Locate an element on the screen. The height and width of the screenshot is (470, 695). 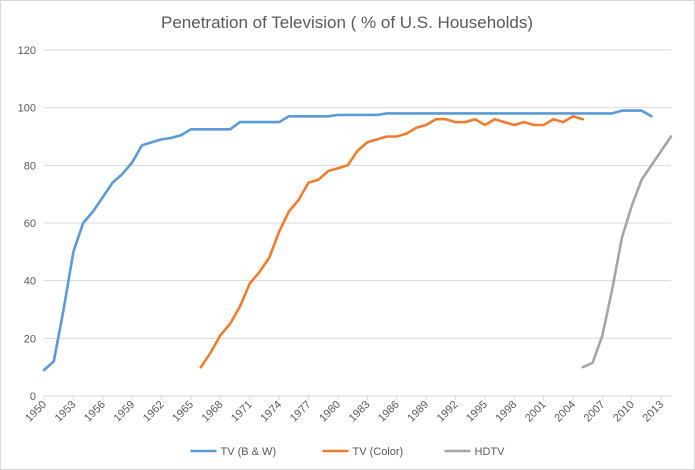
y-tick-label: 80 is located at coordinates (30, 166).